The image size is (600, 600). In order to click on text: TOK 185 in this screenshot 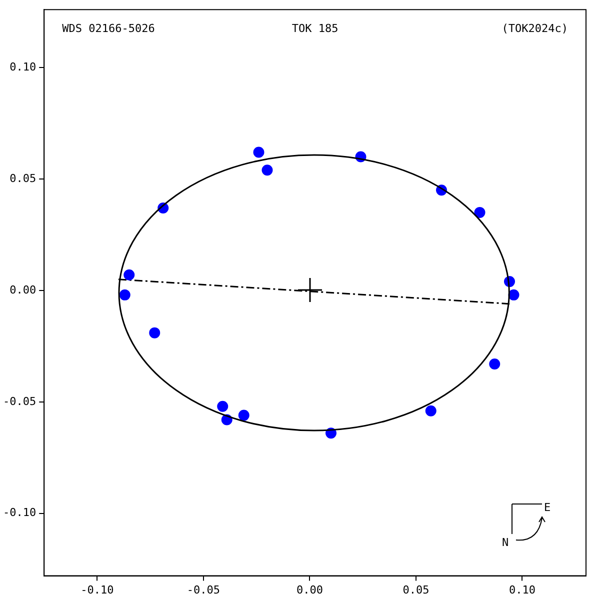, I will do `click(315, 28)`.